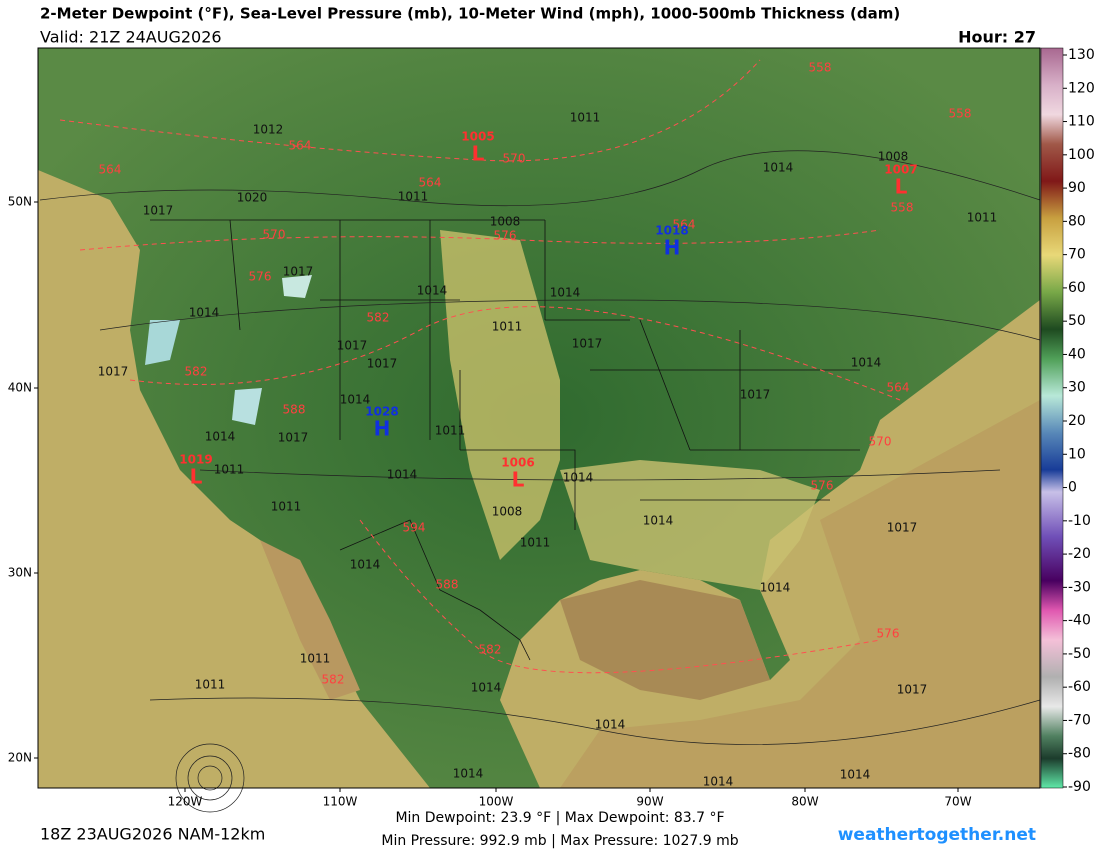 Image resolution: width=1100 pixels, height=854 pixels. I want to click on colorbar-tick-label: 120, so click(1081, 88).